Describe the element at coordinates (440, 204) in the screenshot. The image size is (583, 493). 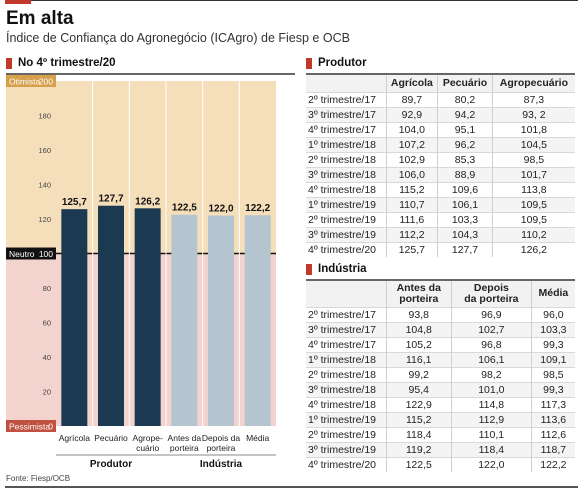
I see `produtor-row: 1º trimestre/19 110,7 106,1 109,5` at that location.